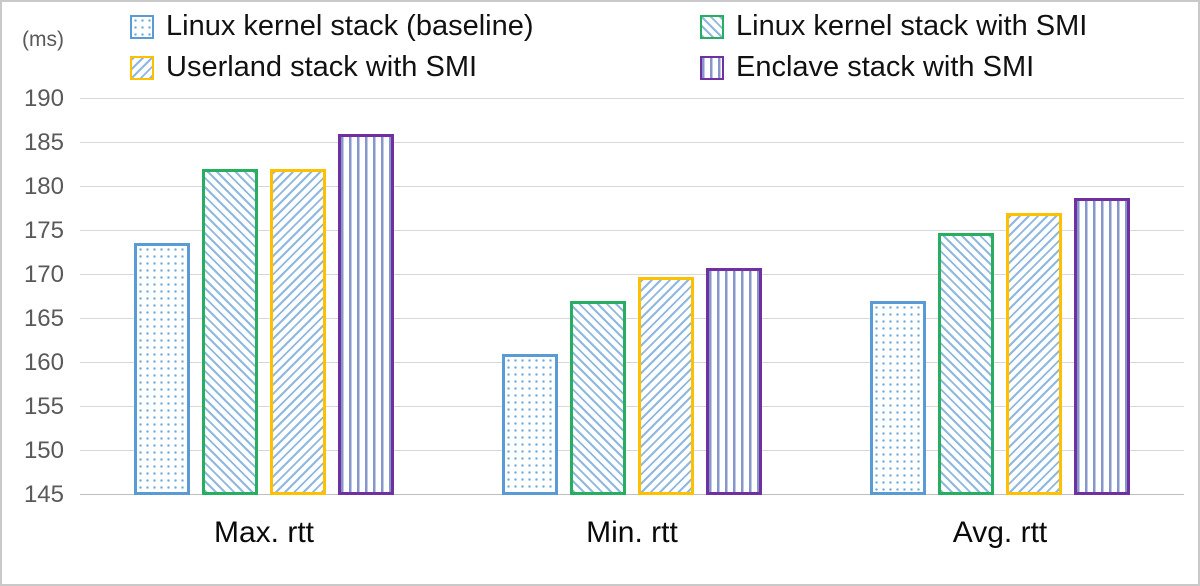 The width and height of the screenshot is (1200, 586). I want to click on legend-label: Linux kernel stack with SMI, so click(912, 26).